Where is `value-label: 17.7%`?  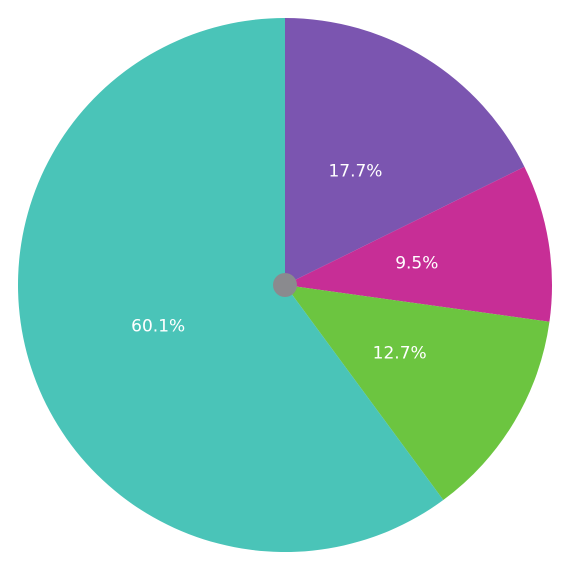
value-label: 17.7% is located at coordinates (355, 172).